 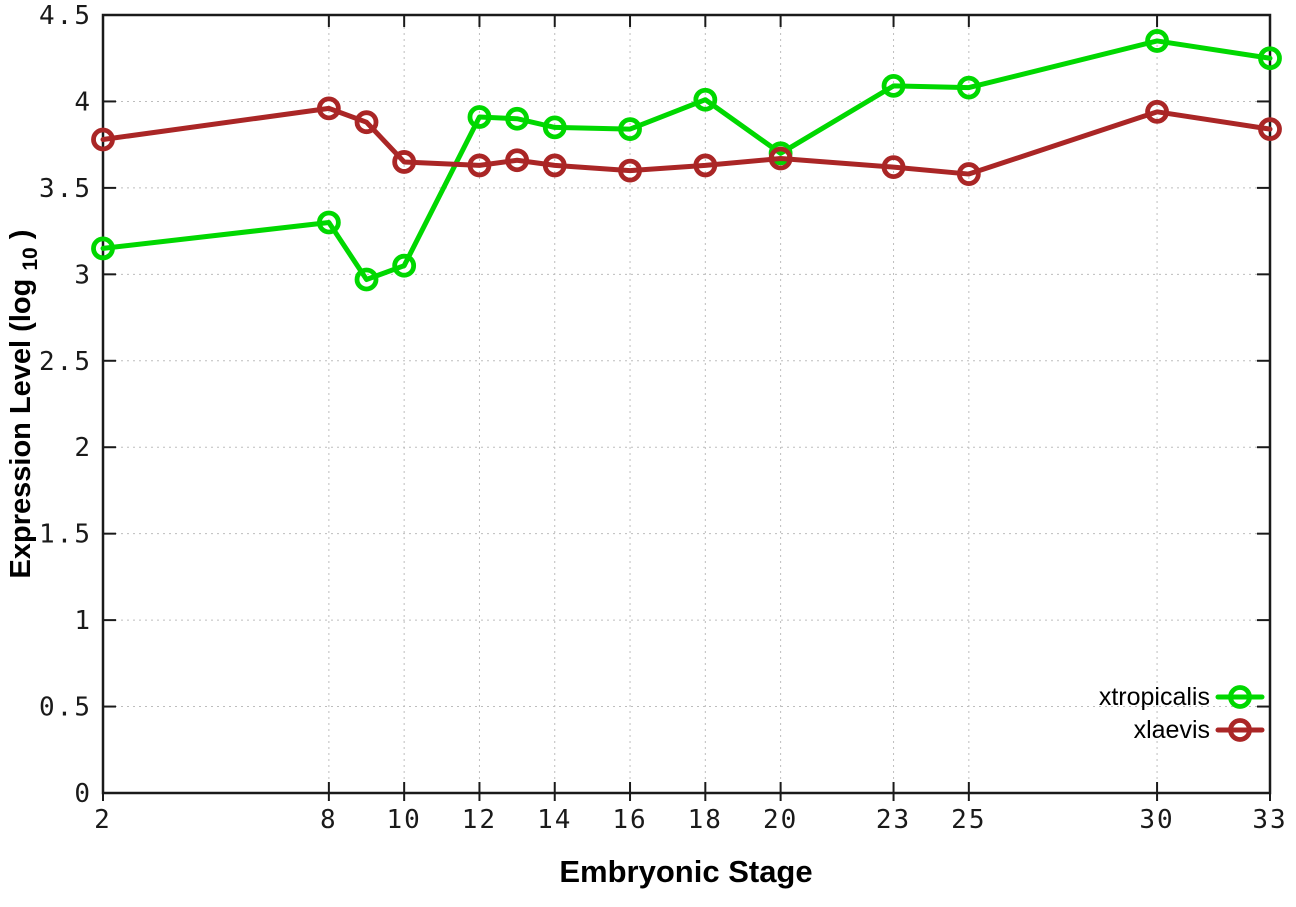 I want to click on x-tick-label: 8, so click(x=329, y=820).